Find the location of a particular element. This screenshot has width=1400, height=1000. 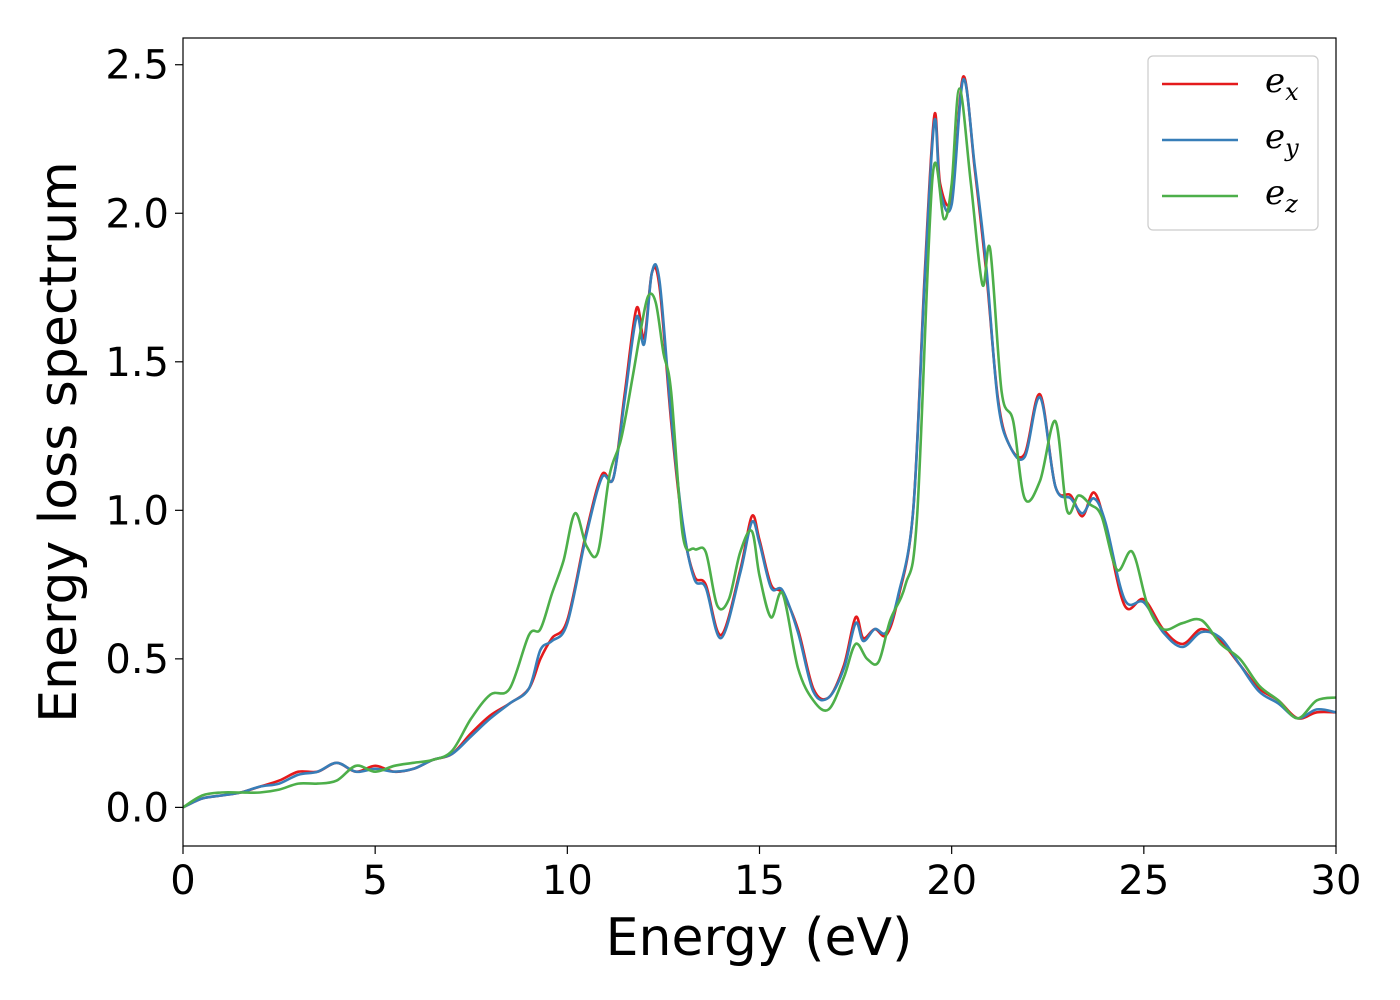

y-tick-label: 1.0 is located at coordinates (137, 511).